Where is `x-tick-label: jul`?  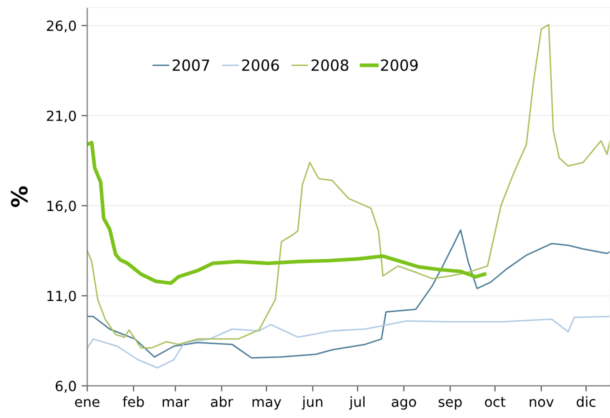
x-tick-label: jul is located at coordinates (357, 403).